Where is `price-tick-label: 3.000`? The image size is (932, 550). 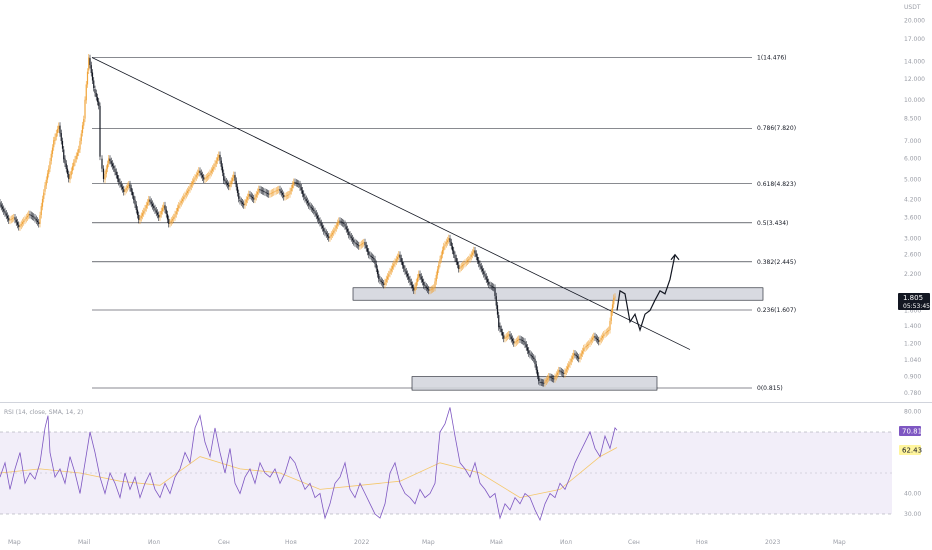
price-tick-label: 3.000 is located at coordinates (912, 238).